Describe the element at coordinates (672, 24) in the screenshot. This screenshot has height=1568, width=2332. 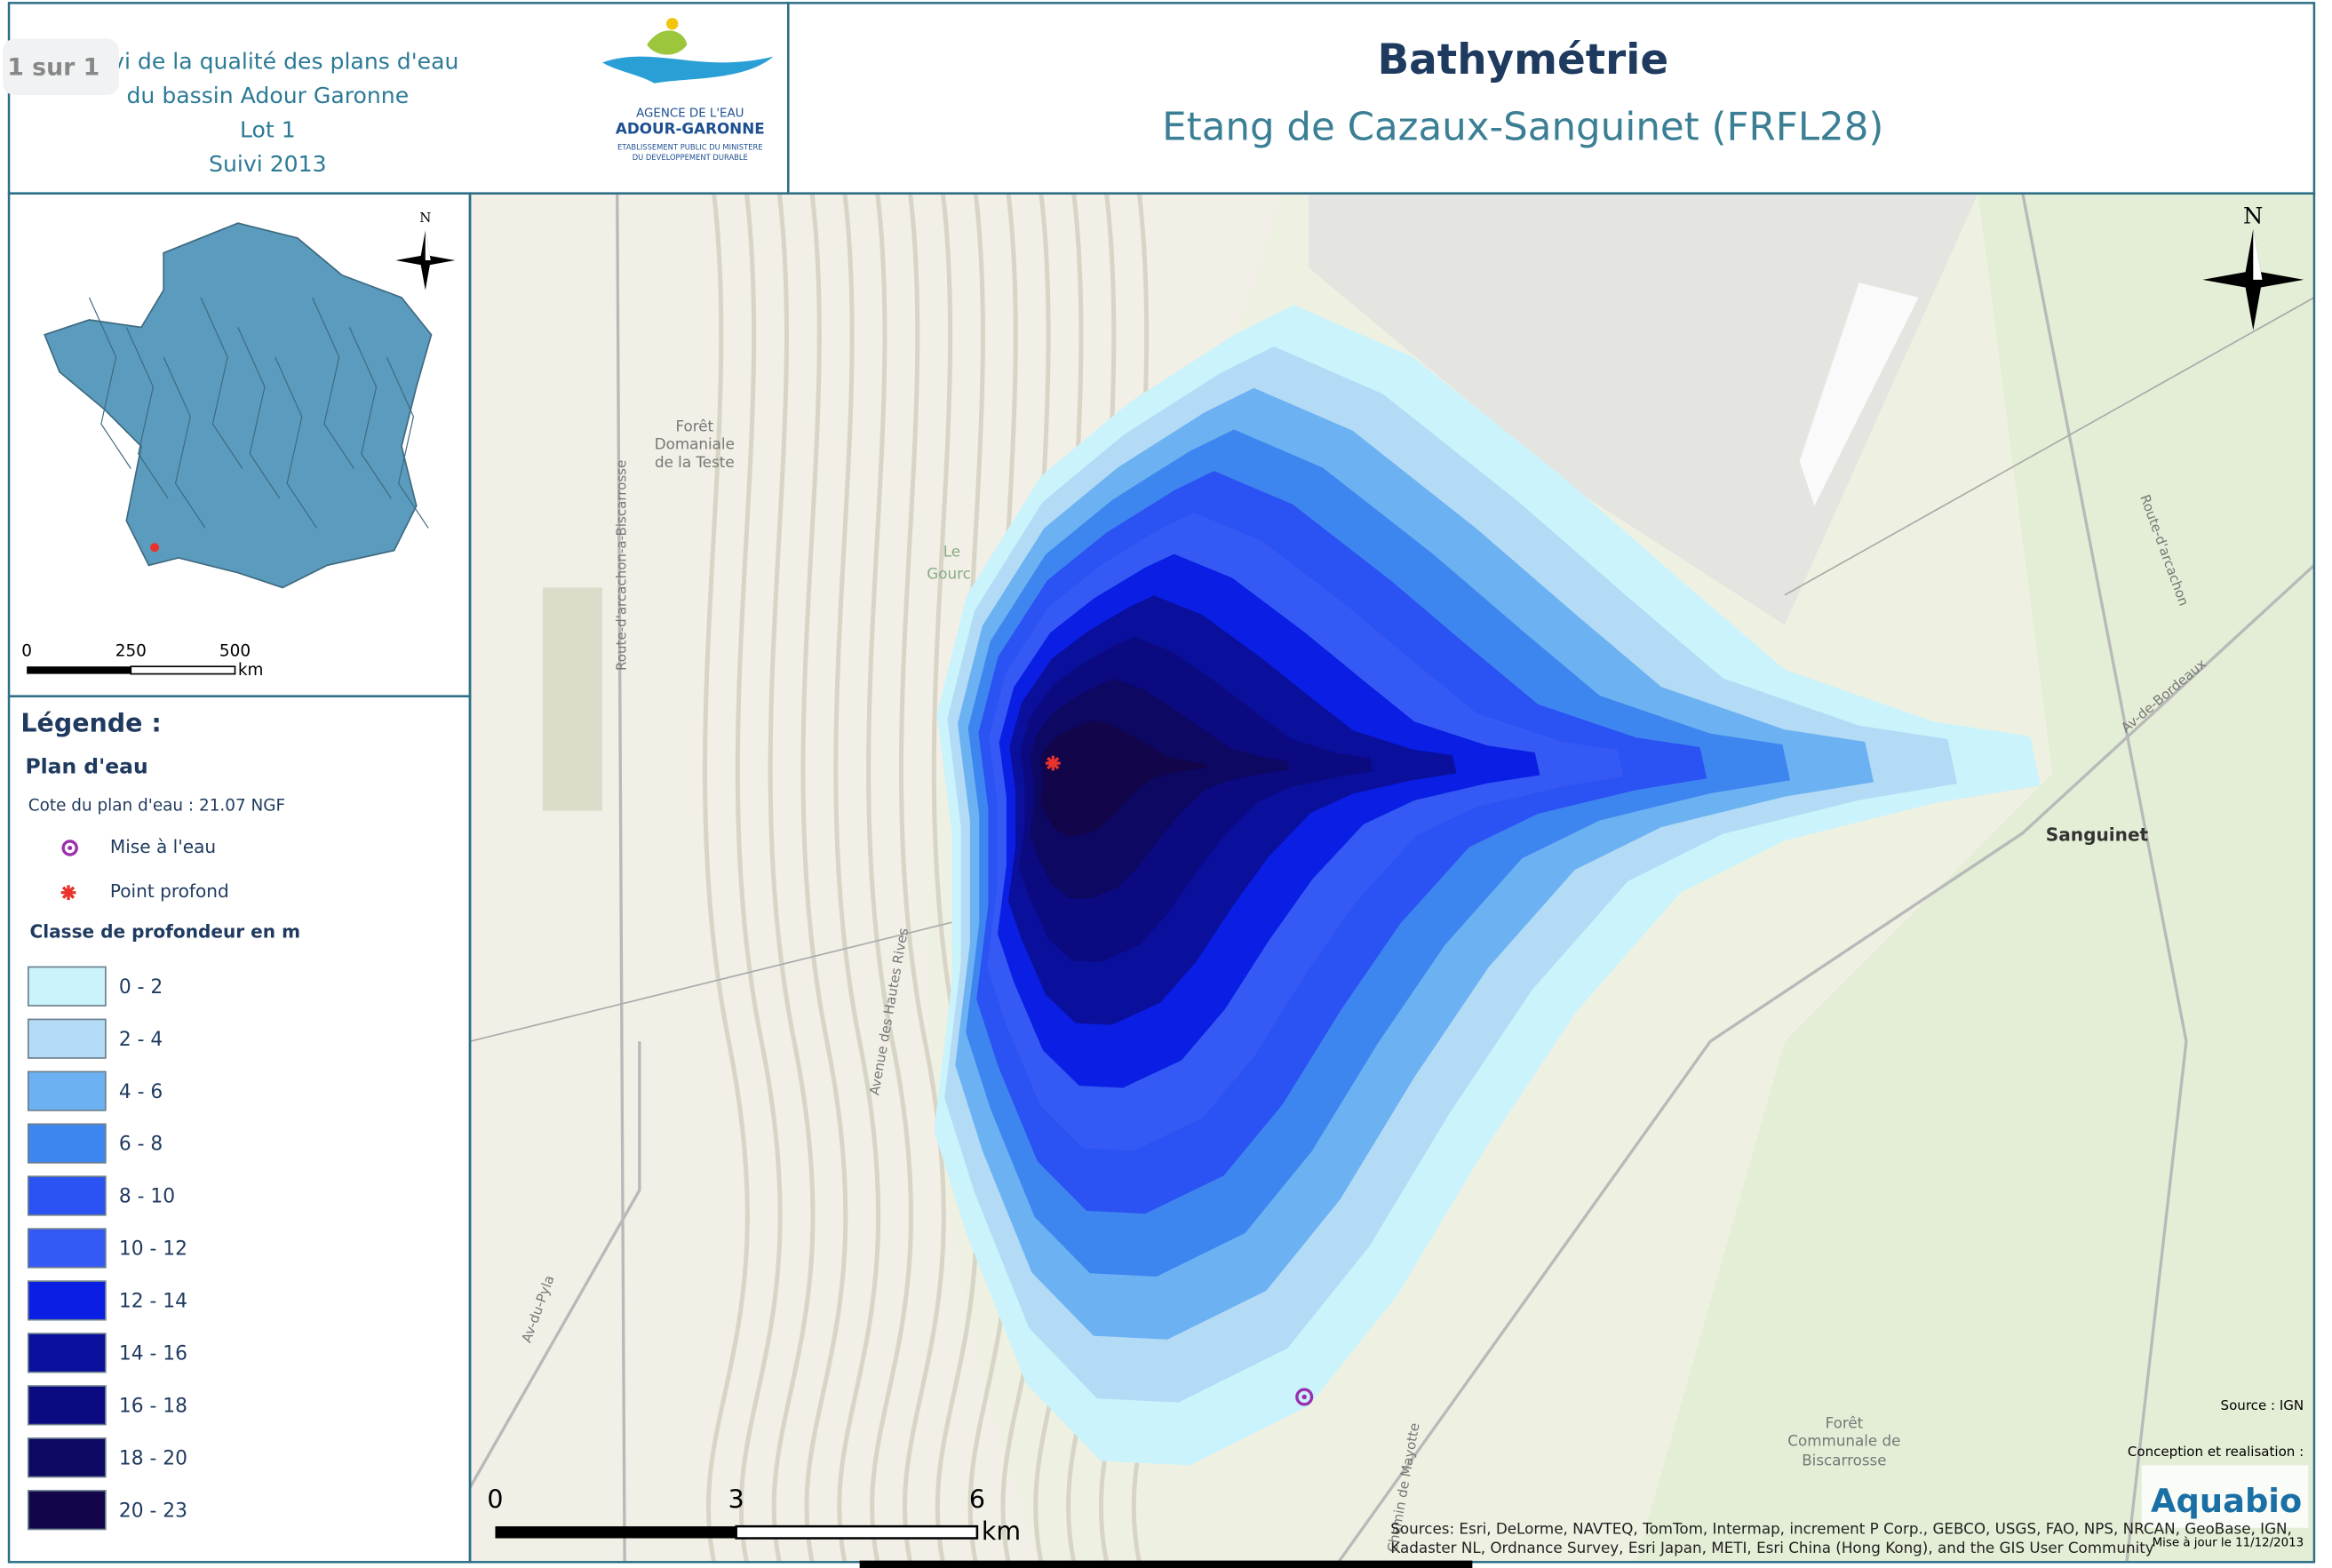
I see `logo-sun` at that location.